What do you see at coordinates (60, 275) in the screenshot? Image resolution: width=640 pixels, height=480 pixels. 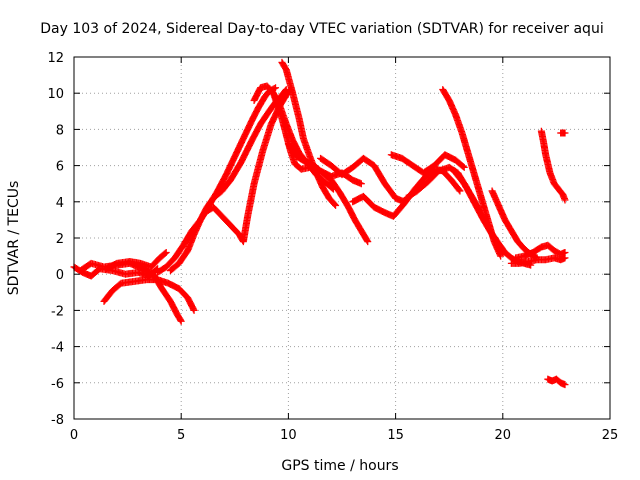 I see `y-tick-label: 0` at bounding box center [60, 275].